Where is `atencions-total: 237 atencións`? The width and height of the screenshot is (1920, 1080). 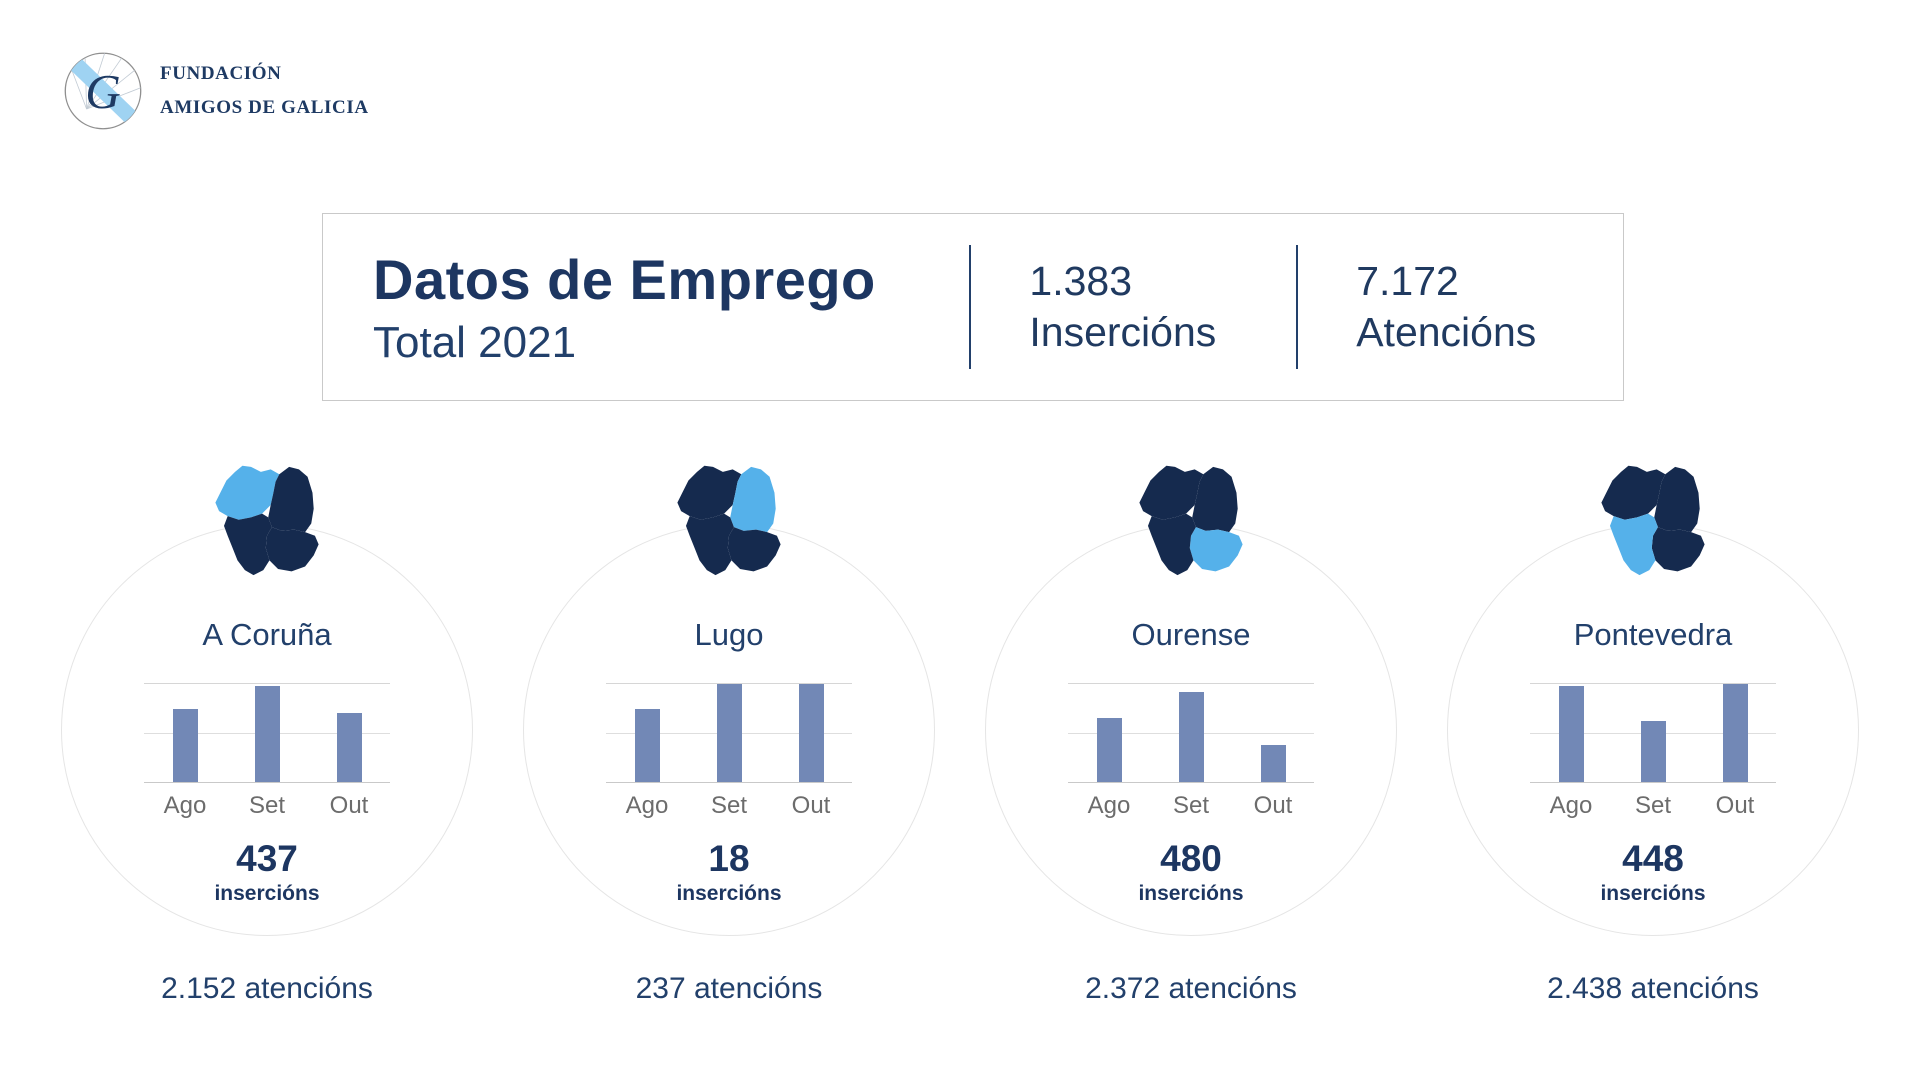 atencions-total: 237 atencións is located at coordinates (729, 988).